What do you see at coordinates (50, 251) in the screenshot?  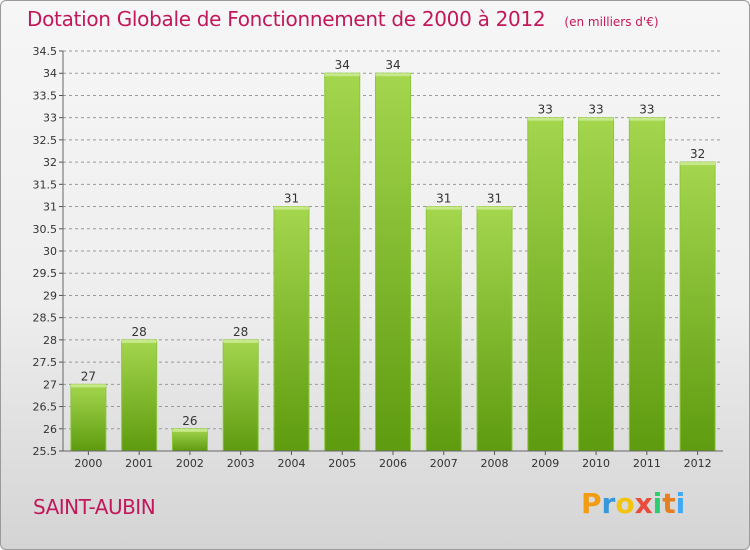 I see `y-tick-label: 30` at bounding box center [50, 251].